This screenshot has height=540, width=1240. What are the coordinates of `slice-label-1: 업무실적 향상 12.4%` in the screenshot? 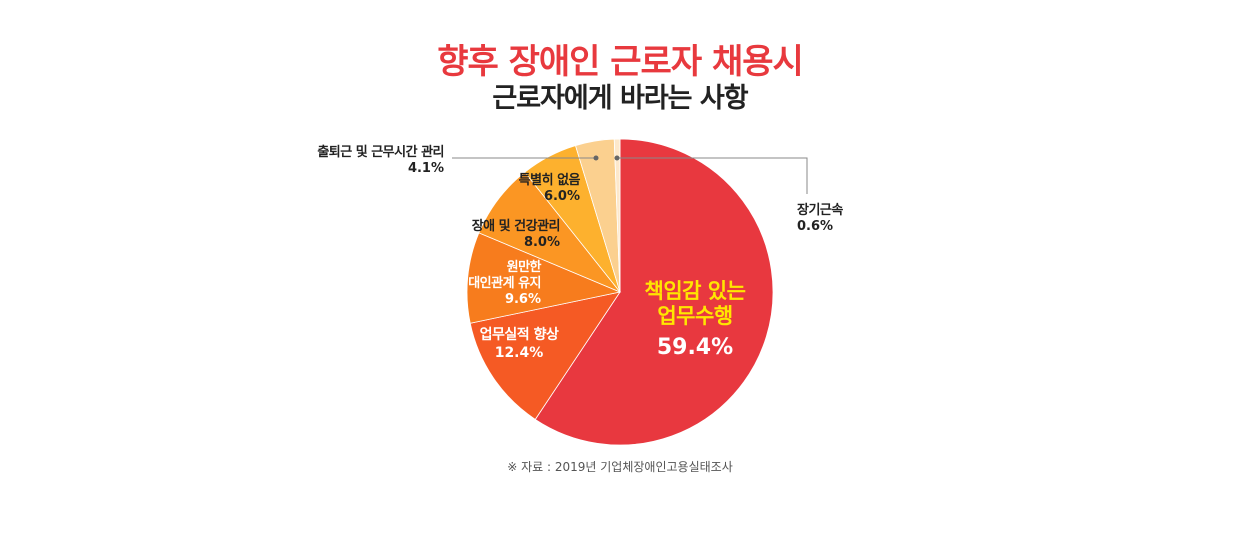 It's located at (519, 343).